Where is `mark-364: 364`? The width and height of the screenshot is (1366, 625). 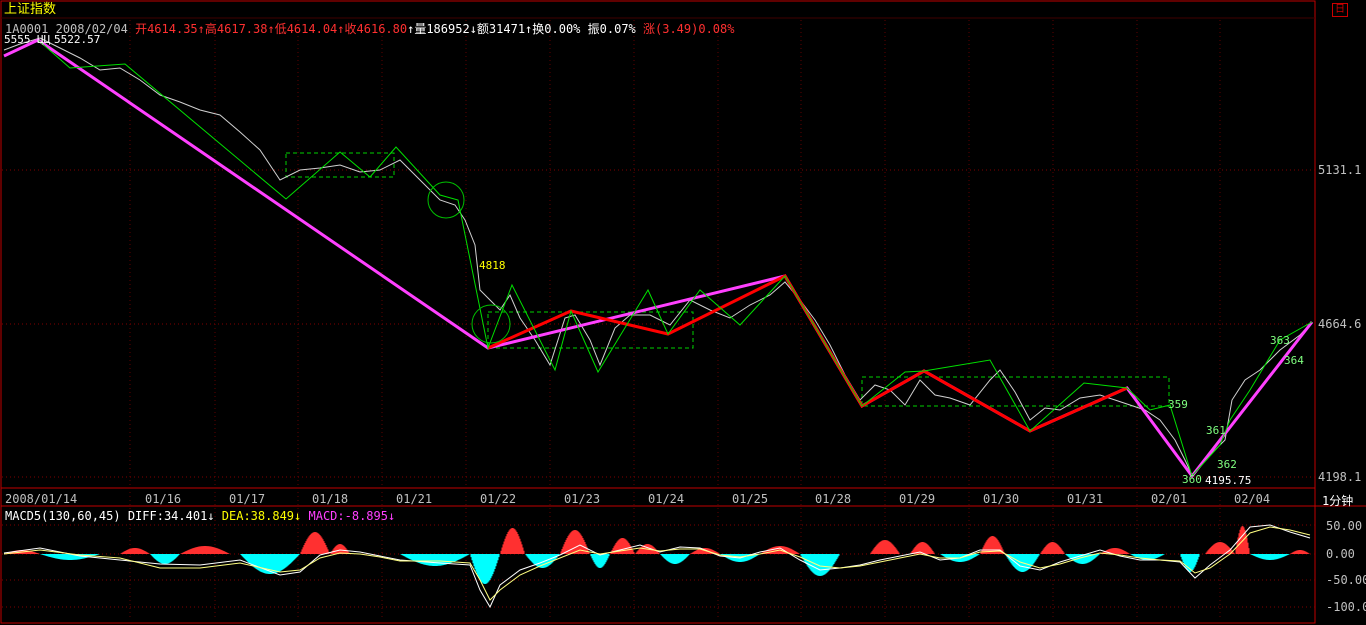
mark-364: 364 is located at coordinates (1294, 360).